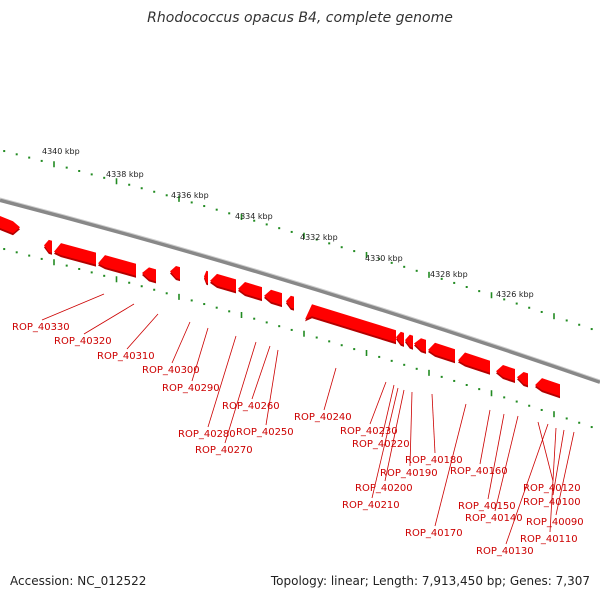 The height and width of the screenshot is (600, 600). I want to click on gene-label: ROP_40330, so click(41, 327).